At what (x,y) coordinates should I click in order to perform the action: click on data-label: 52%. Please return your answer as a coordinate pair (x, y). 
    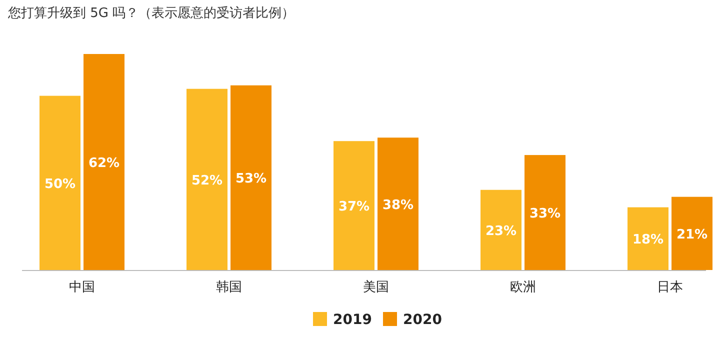
    Looking at the image, I should click on (207, 180).